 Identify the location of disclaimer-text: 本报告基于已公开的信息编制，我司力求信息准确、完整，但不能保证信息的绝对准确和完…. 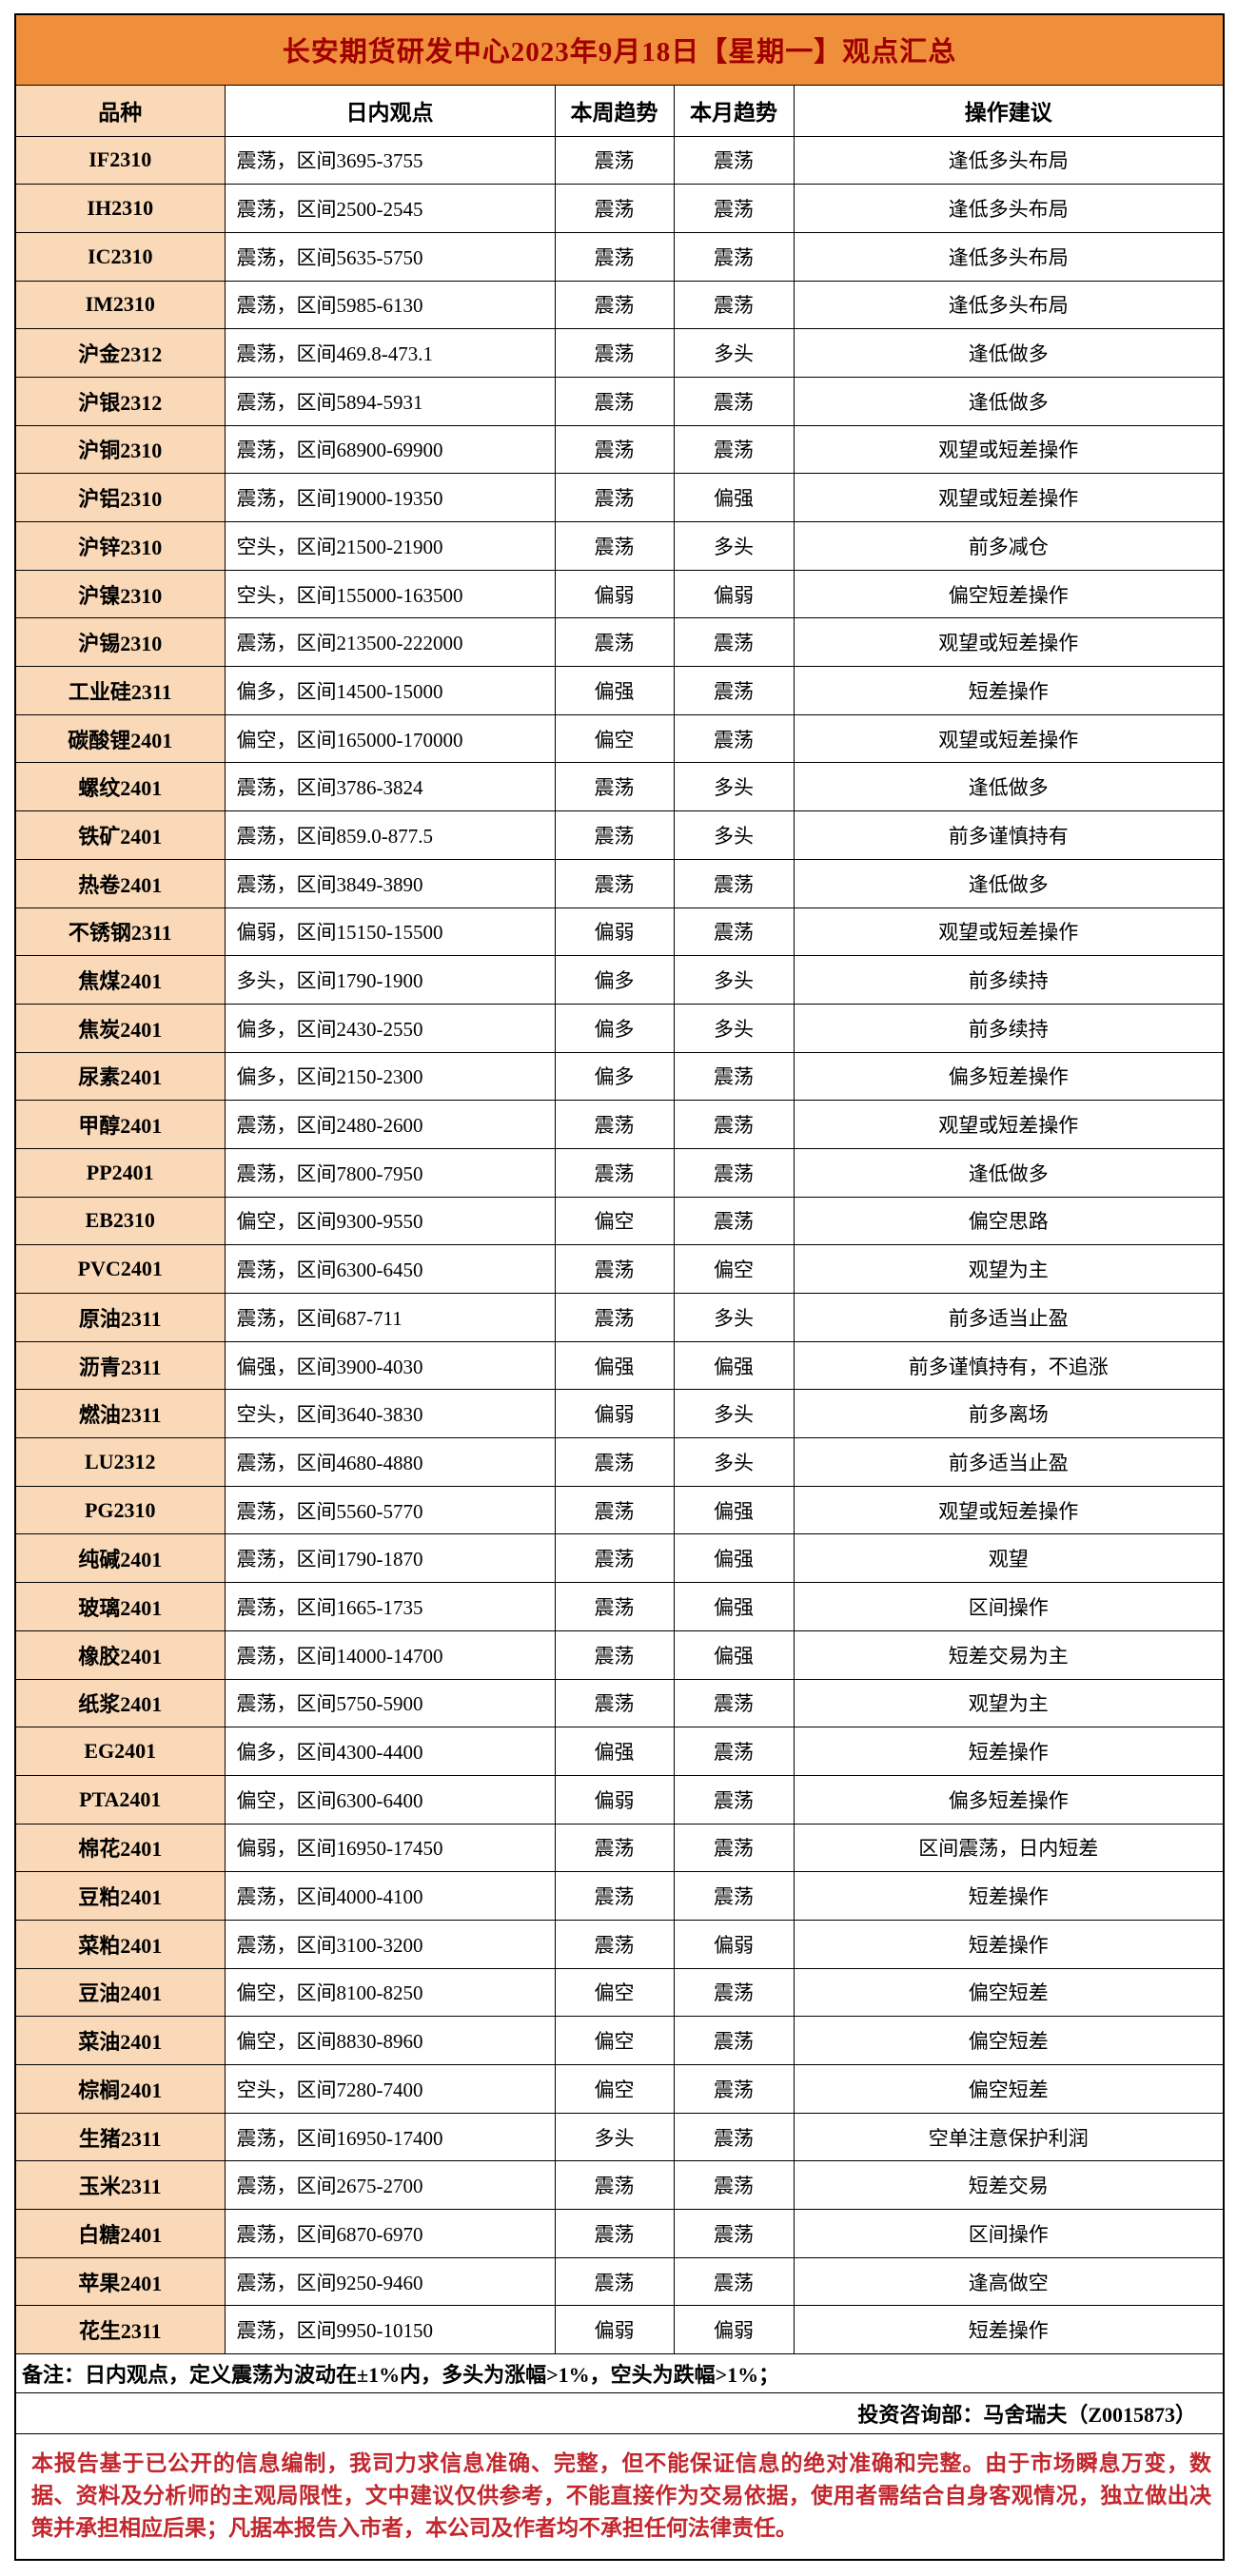
(619, 2497).